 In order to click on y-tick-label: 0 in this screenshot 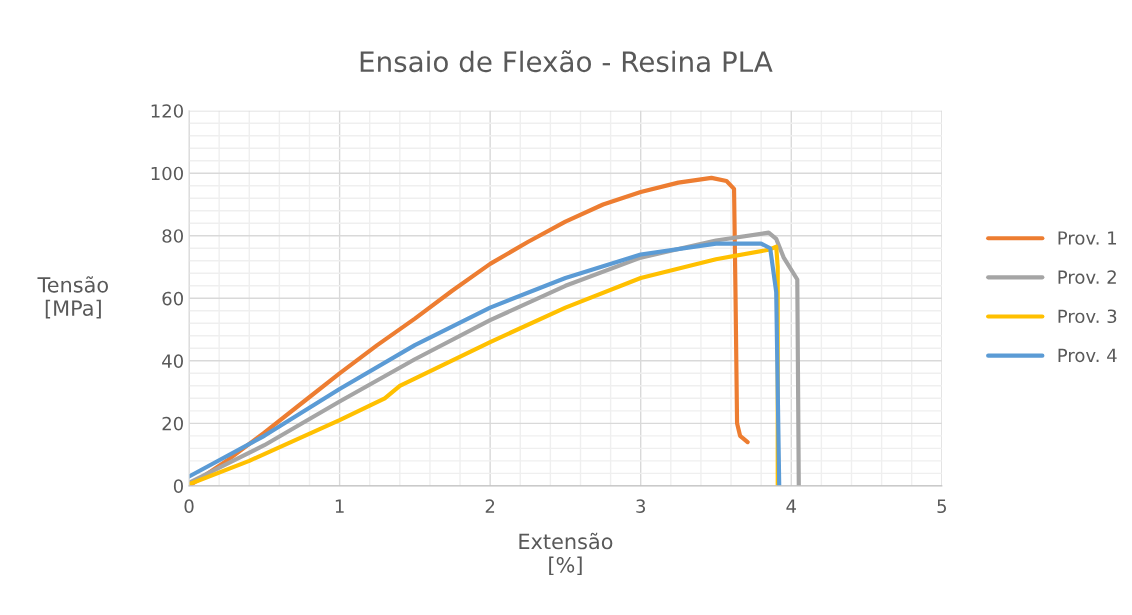, I will do `click(178, 486)`.